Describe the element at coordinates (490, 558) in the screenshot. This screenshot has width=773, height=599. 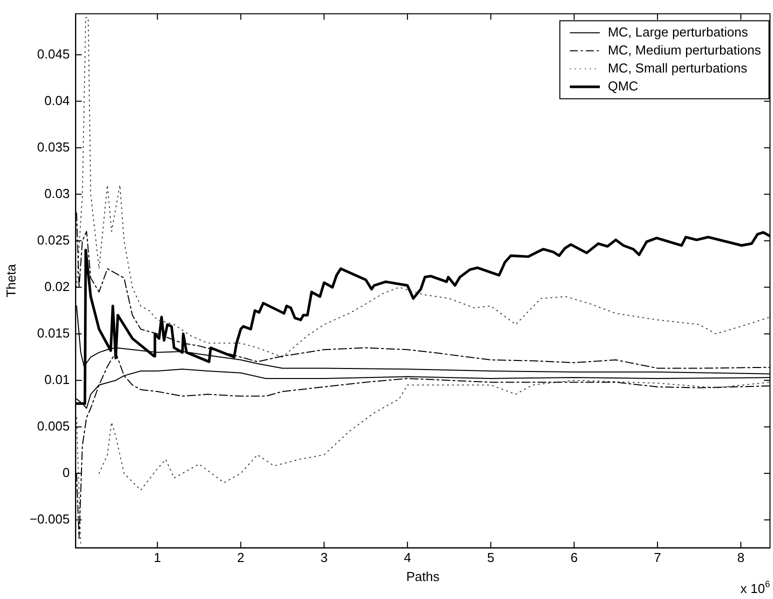
I see `x-tick-label: 5` at that location.